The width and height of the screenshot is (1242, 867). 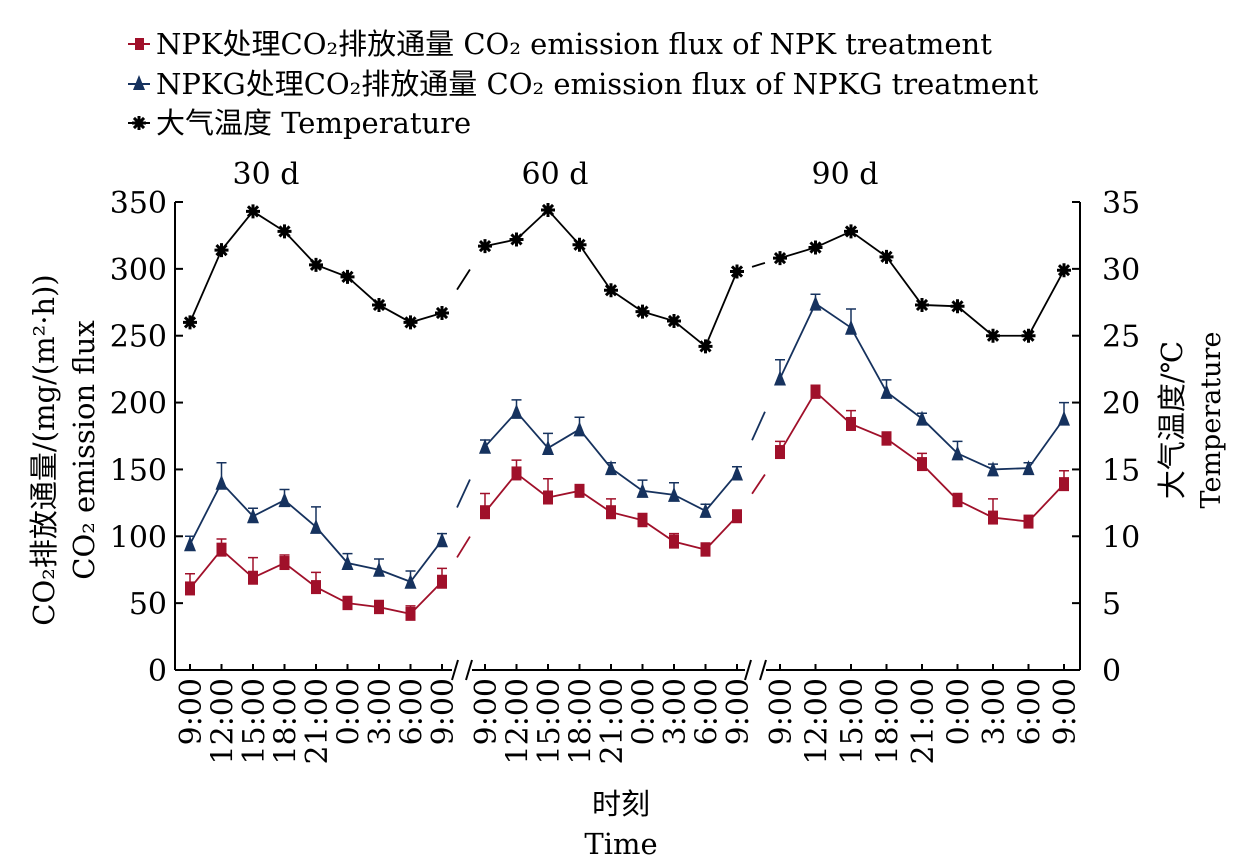 What do you see at coordinates (1111, 671) in the screenshot?
I see `y-right-tick-label: 0` at bounding box center [1111, 671].